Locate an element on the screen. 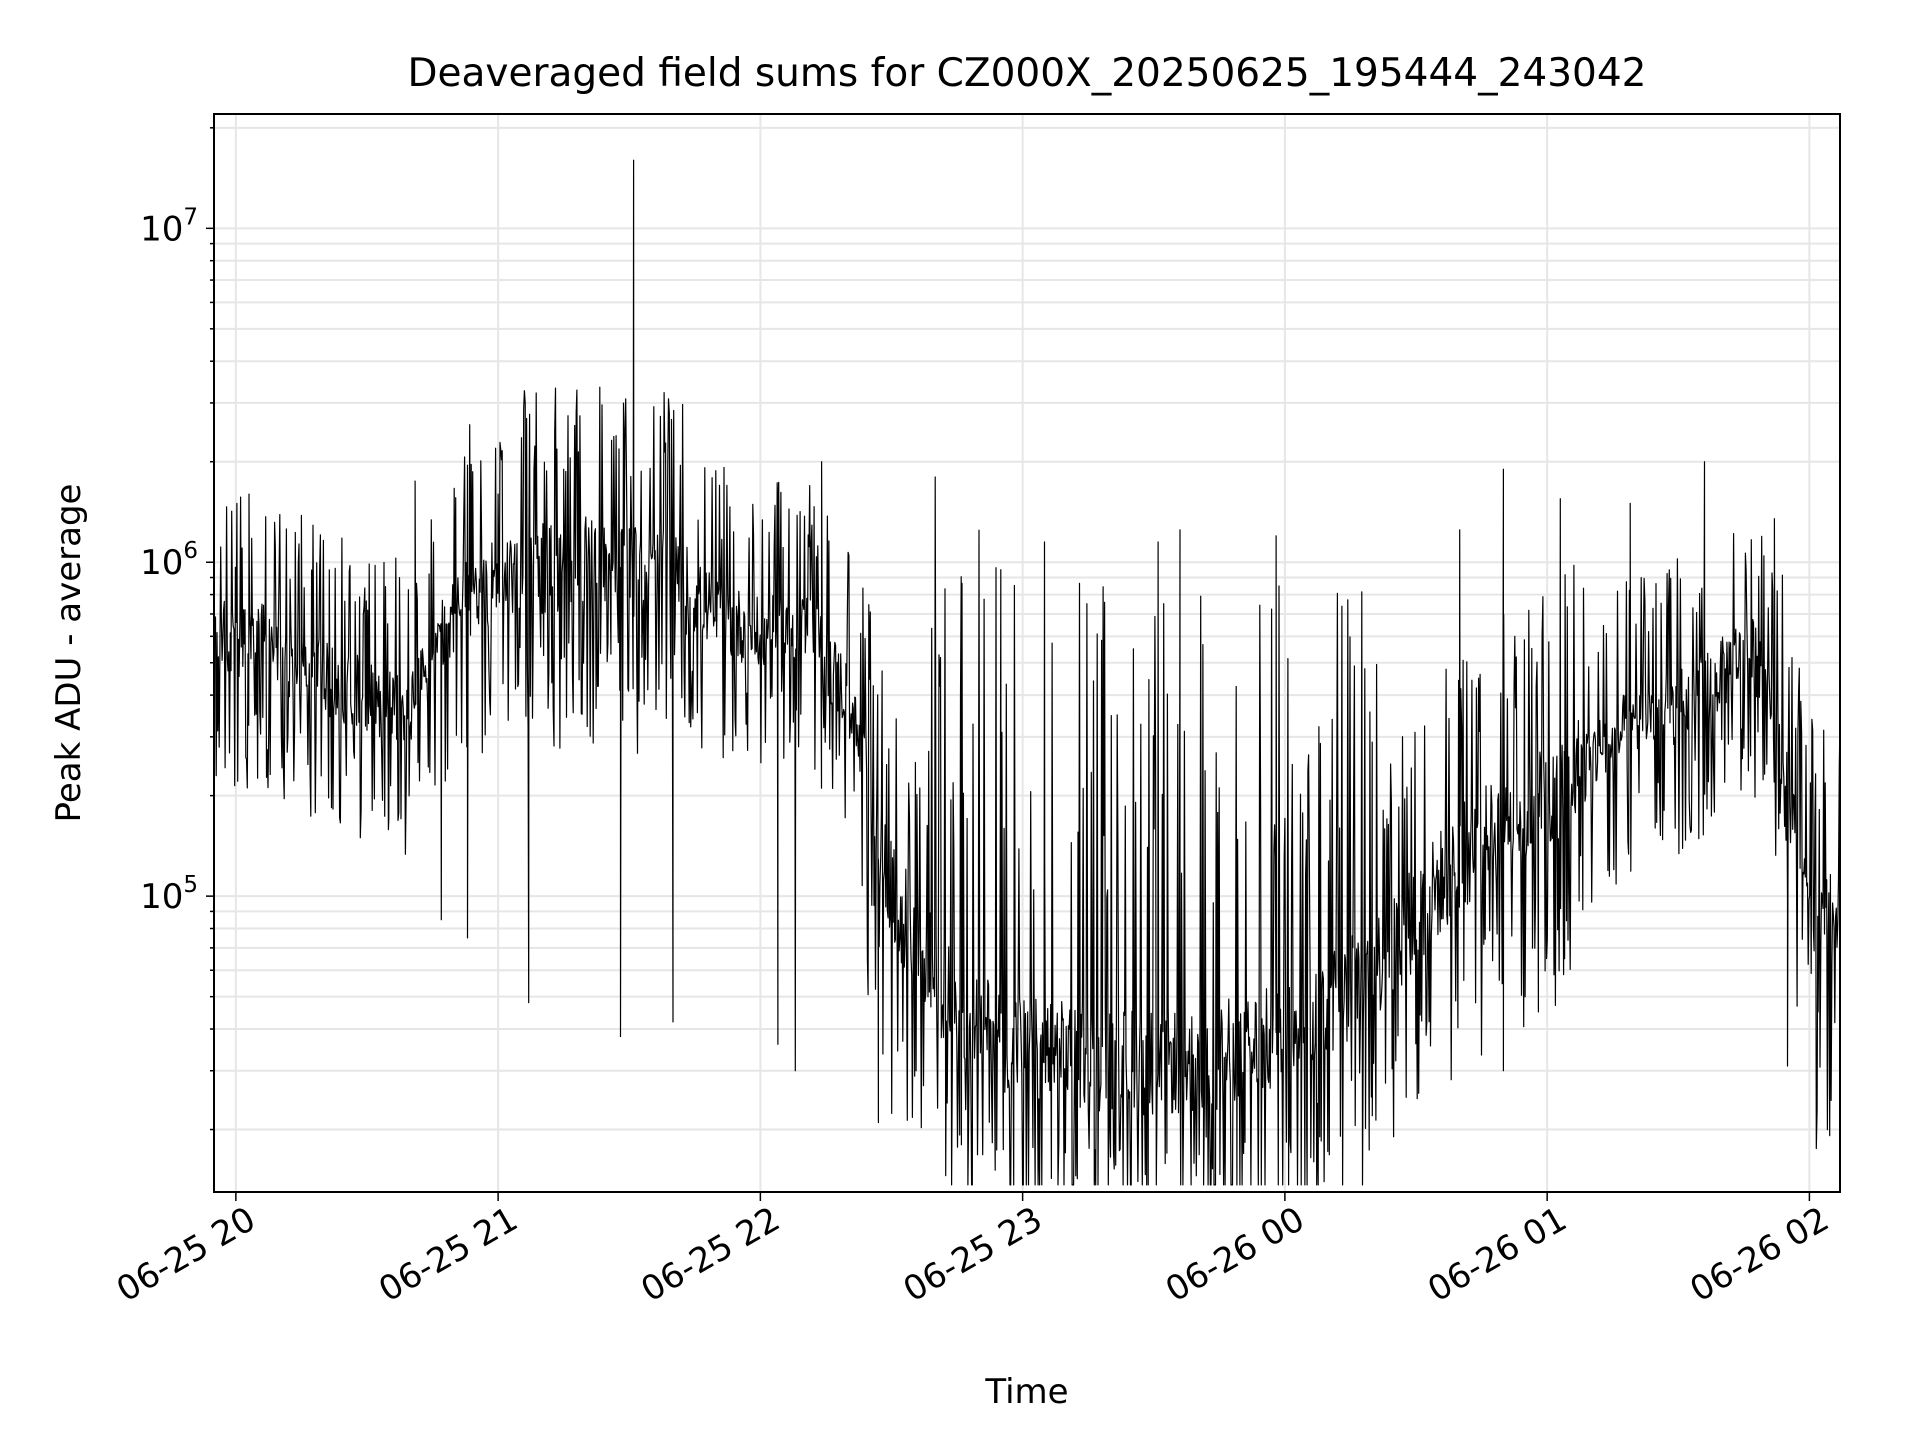  y-tick-label: 10⁵ is located at coordinates (169, 894).